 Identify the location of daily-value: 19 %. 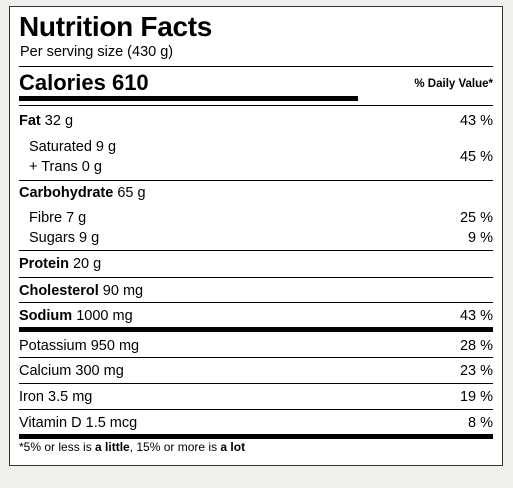
(476, 397).